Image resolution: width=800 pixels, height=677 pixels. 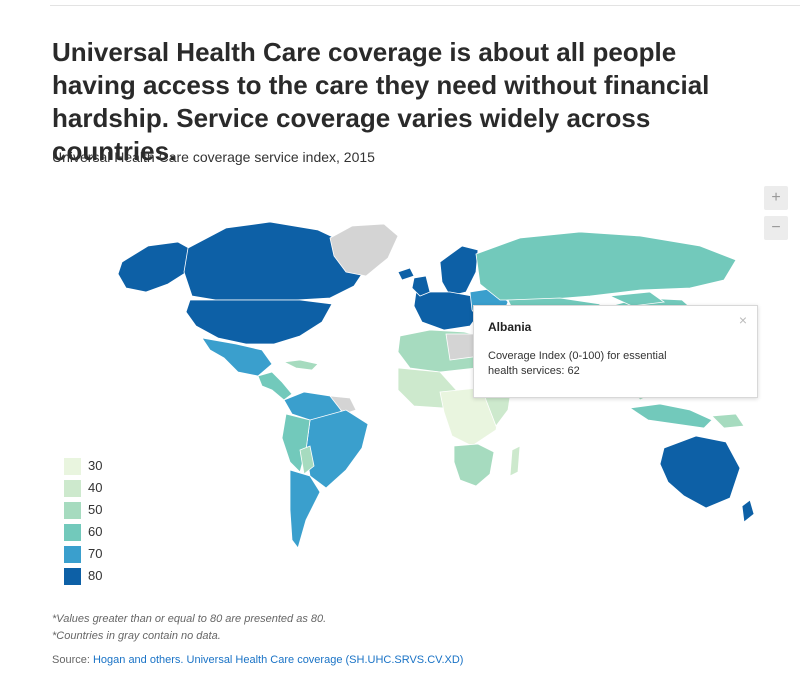 What do you see at coordinates (275, 261) in the screenshot?
I see `region-canada` at bounding box center [275, 261].